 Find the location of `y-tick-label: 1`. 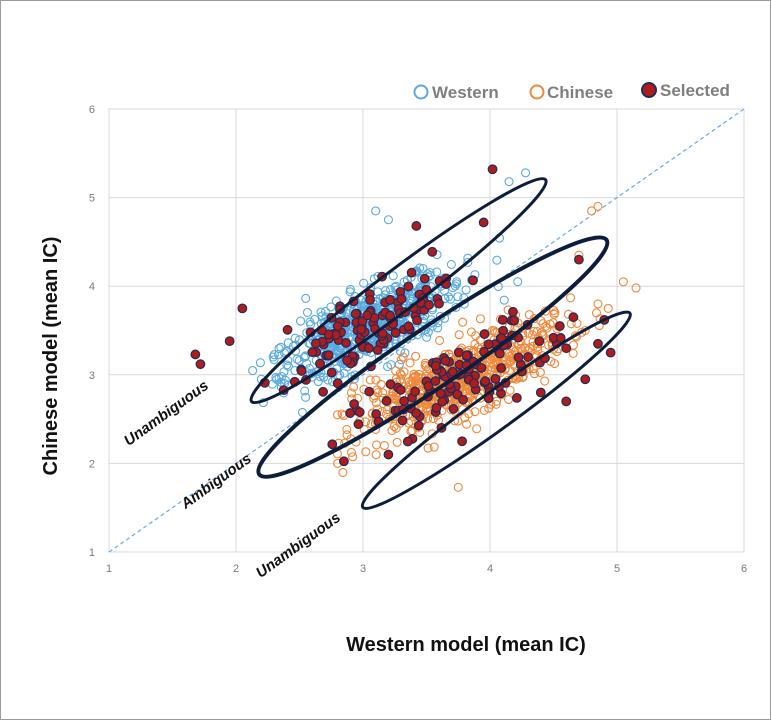

y-tick-label: 1 is located at coordinates (92, 553).